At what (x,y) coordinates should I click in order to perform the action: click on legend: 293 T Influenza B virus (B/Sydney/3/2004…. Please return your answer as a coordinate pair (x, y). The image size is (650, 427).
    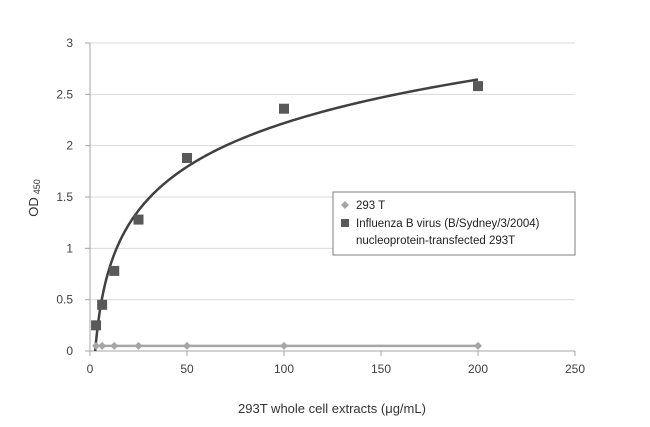
    Looking at the image, I should click on (454, 223).